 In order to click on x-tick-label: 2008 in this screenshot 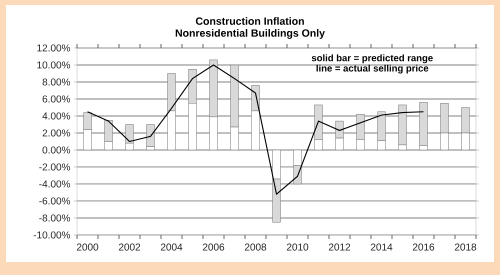, I will do `click(255, 247)`.